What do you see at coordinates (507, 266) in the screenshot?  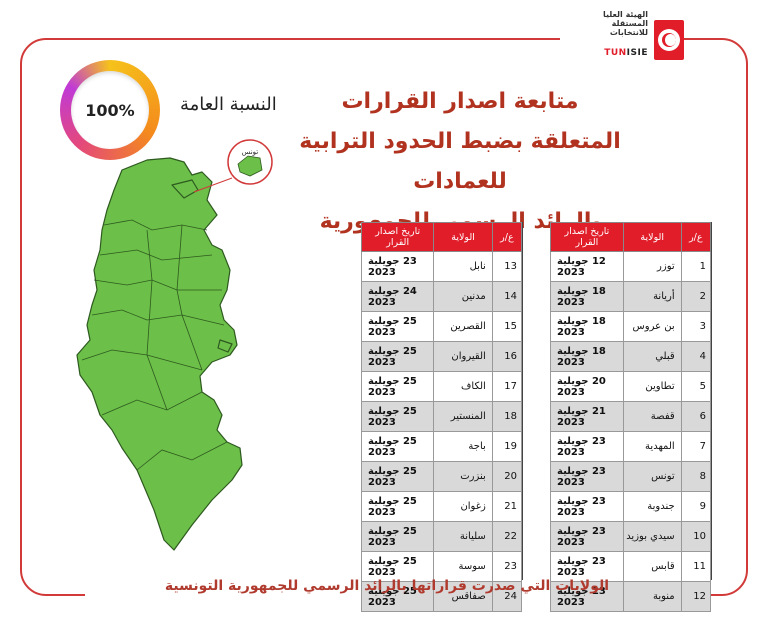 I see `row-number: 13` at bounding box center [507, 266].